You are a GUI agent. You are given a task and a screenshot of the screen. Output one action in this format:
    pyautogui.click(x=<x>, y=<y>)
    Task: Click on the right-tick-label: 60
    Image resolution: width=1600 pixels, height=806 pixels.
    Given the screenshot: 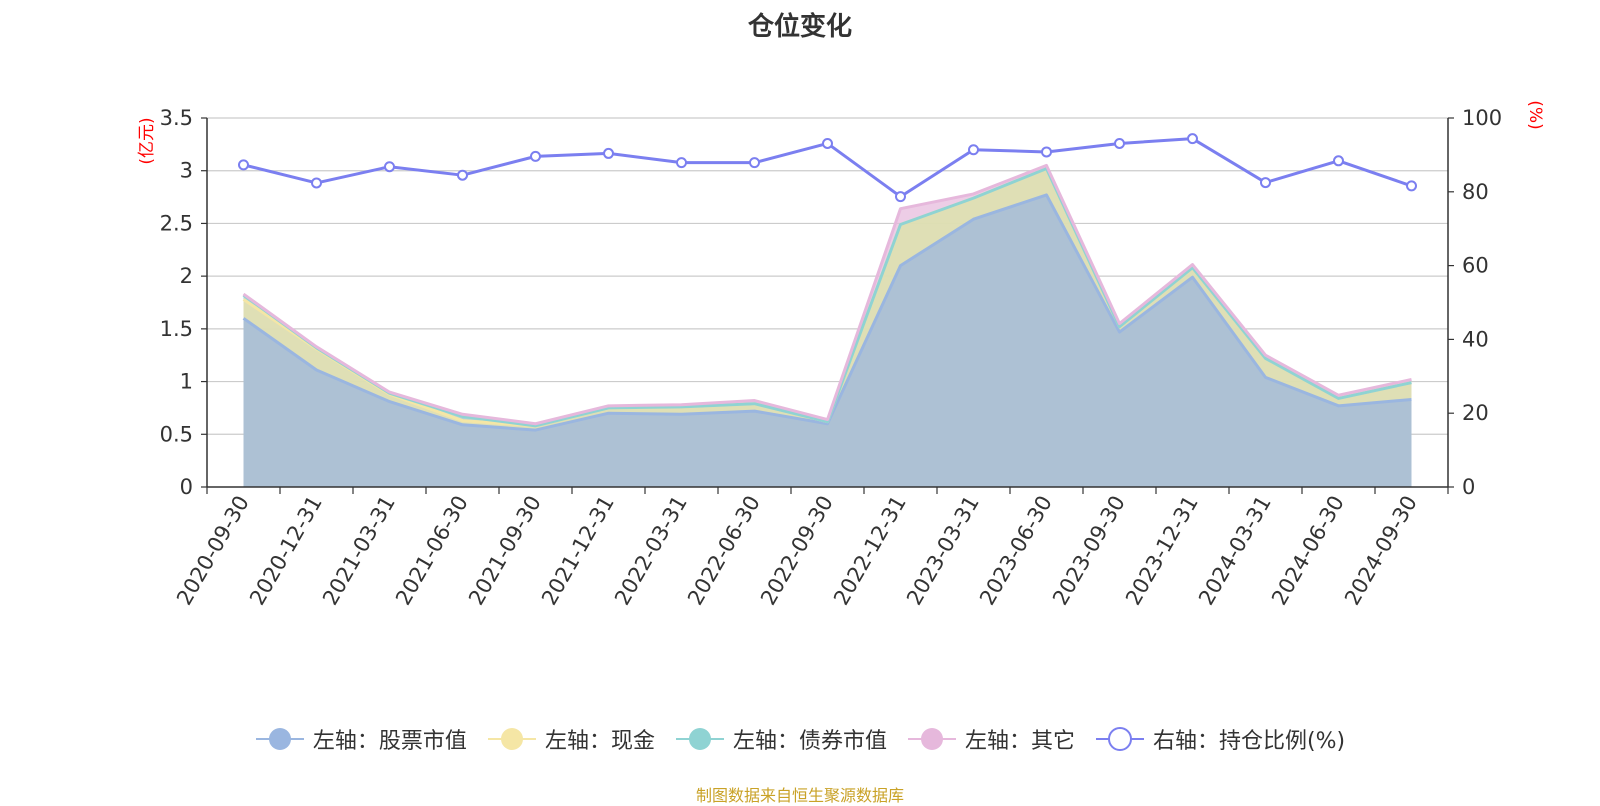 What is the action you would take?
    pyautogui.click(x=1475, y=266)
    